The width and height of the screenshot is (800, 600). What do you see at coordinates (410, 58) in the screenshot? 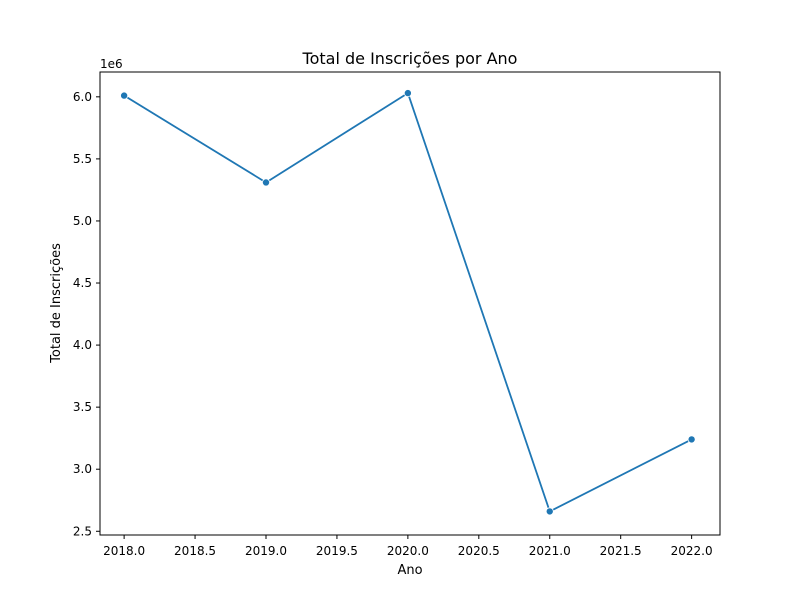
I see `chart-title: Total de Inscrições por Ano` at bounding box center [410, 58].